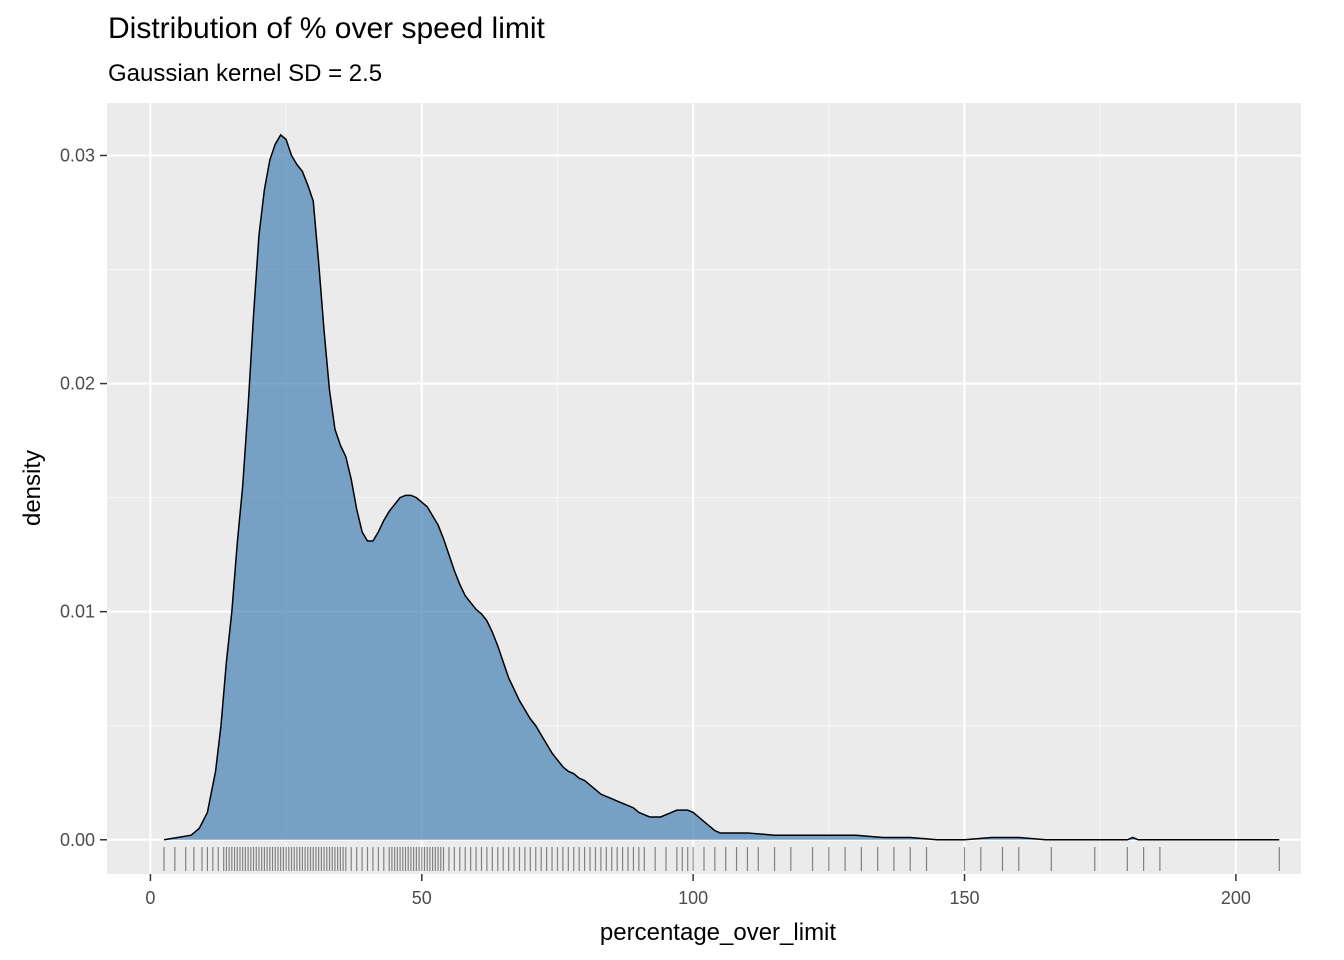  Describe the element at coordinates (964, 898) in the screenshot. I see `x-tick-label: 150` at that location.